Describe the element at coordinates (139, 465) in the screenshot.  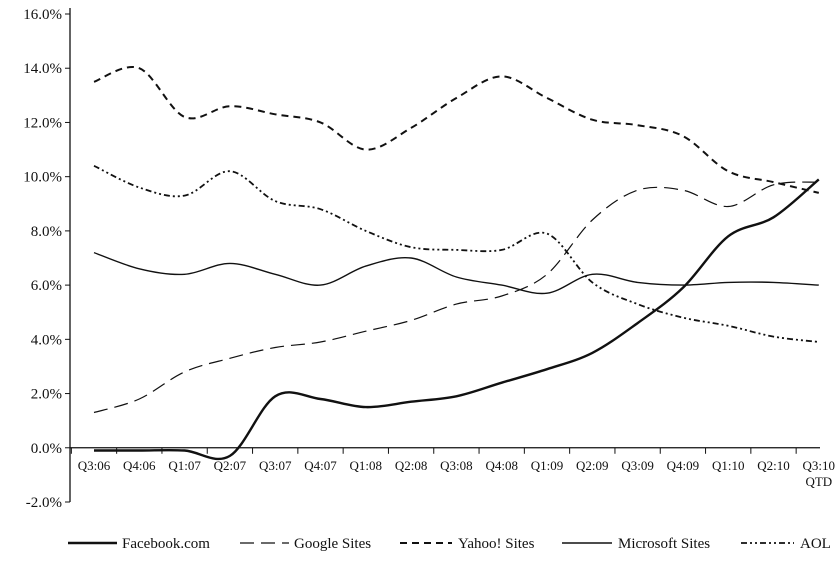
I see `x-tick-label: Q4:06` at that location.